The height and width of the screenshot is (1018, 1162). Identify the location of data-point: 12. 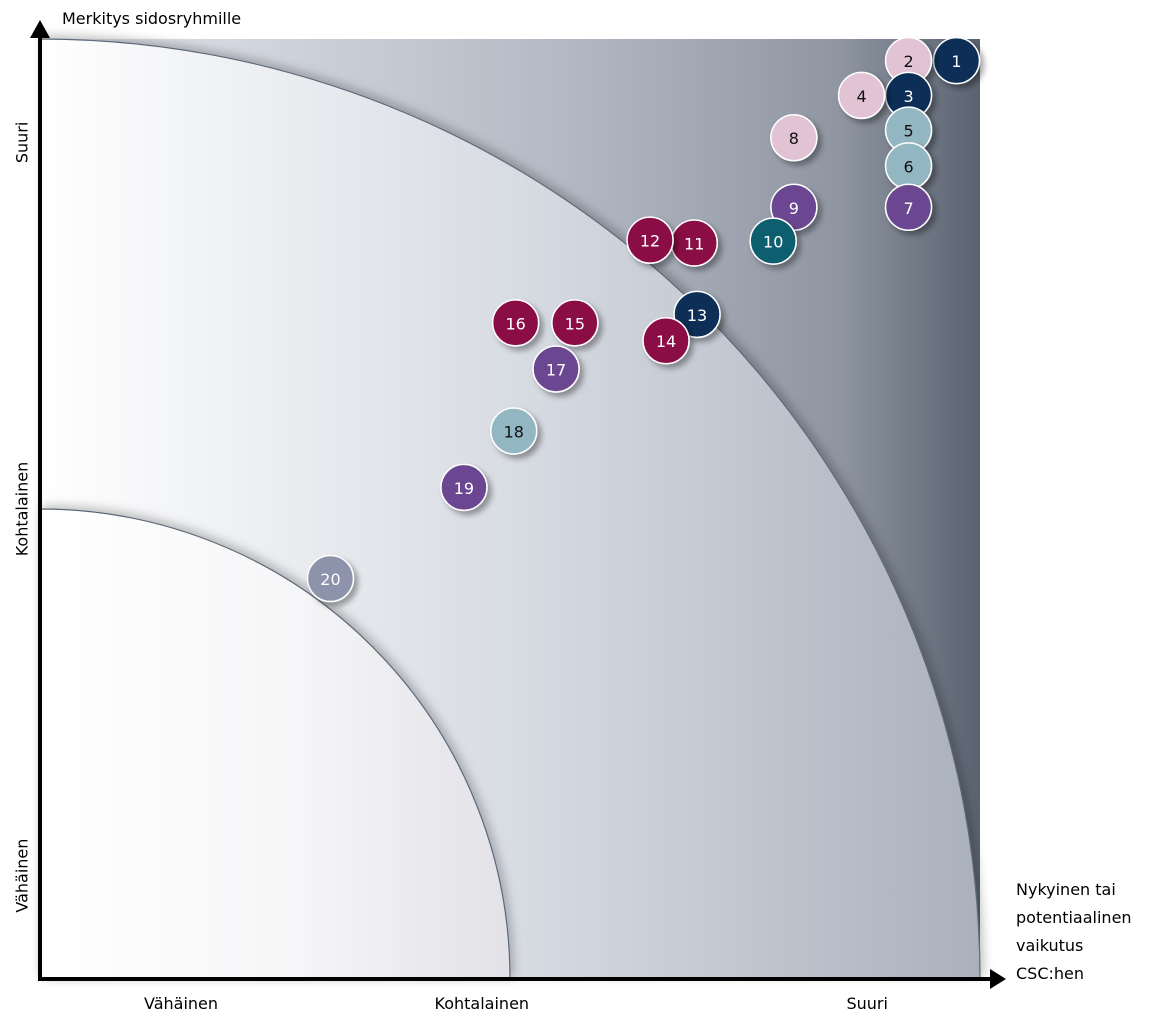
(650, 240).